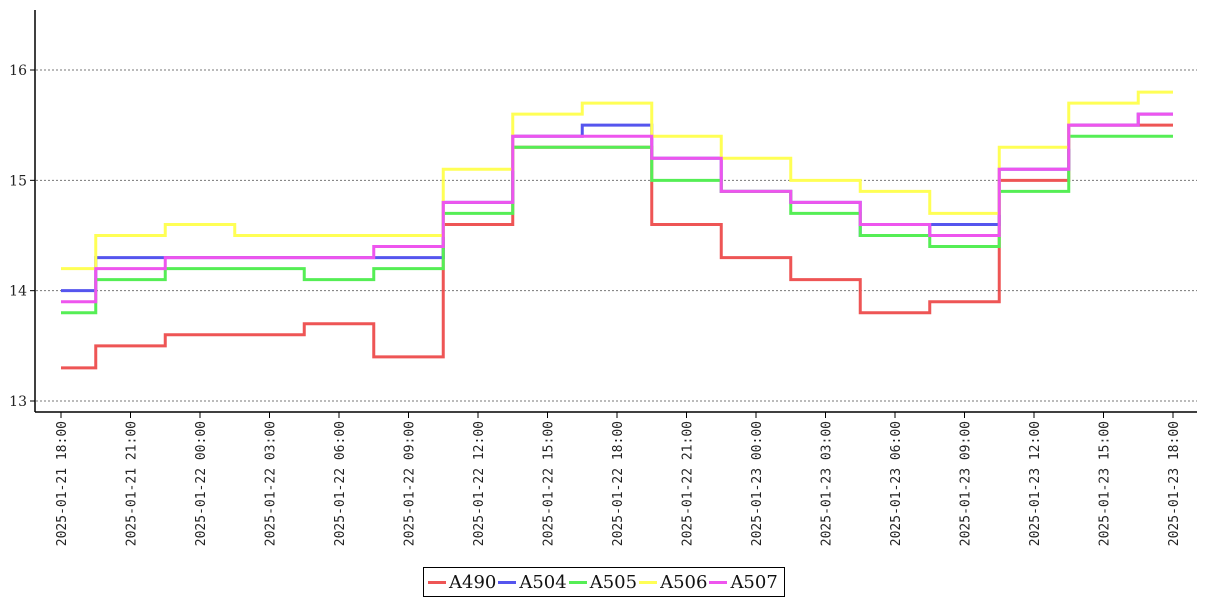  What do you see at coordinates (684, 582) in the screenshot?
I see `legend-label: A506` at bounding box center [684, 582].